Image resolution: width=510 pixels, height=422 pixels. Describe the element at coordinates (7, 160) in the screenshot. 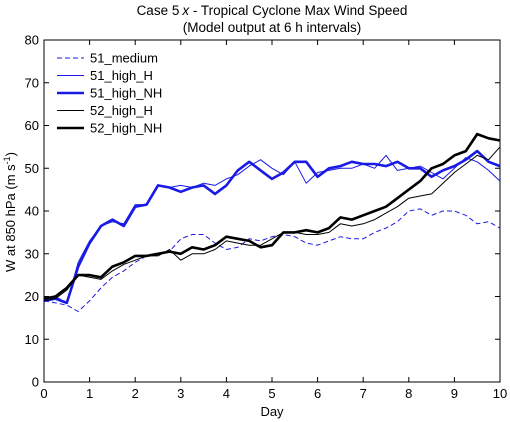

I see `y-axis-label-exponent: -1` at that location.